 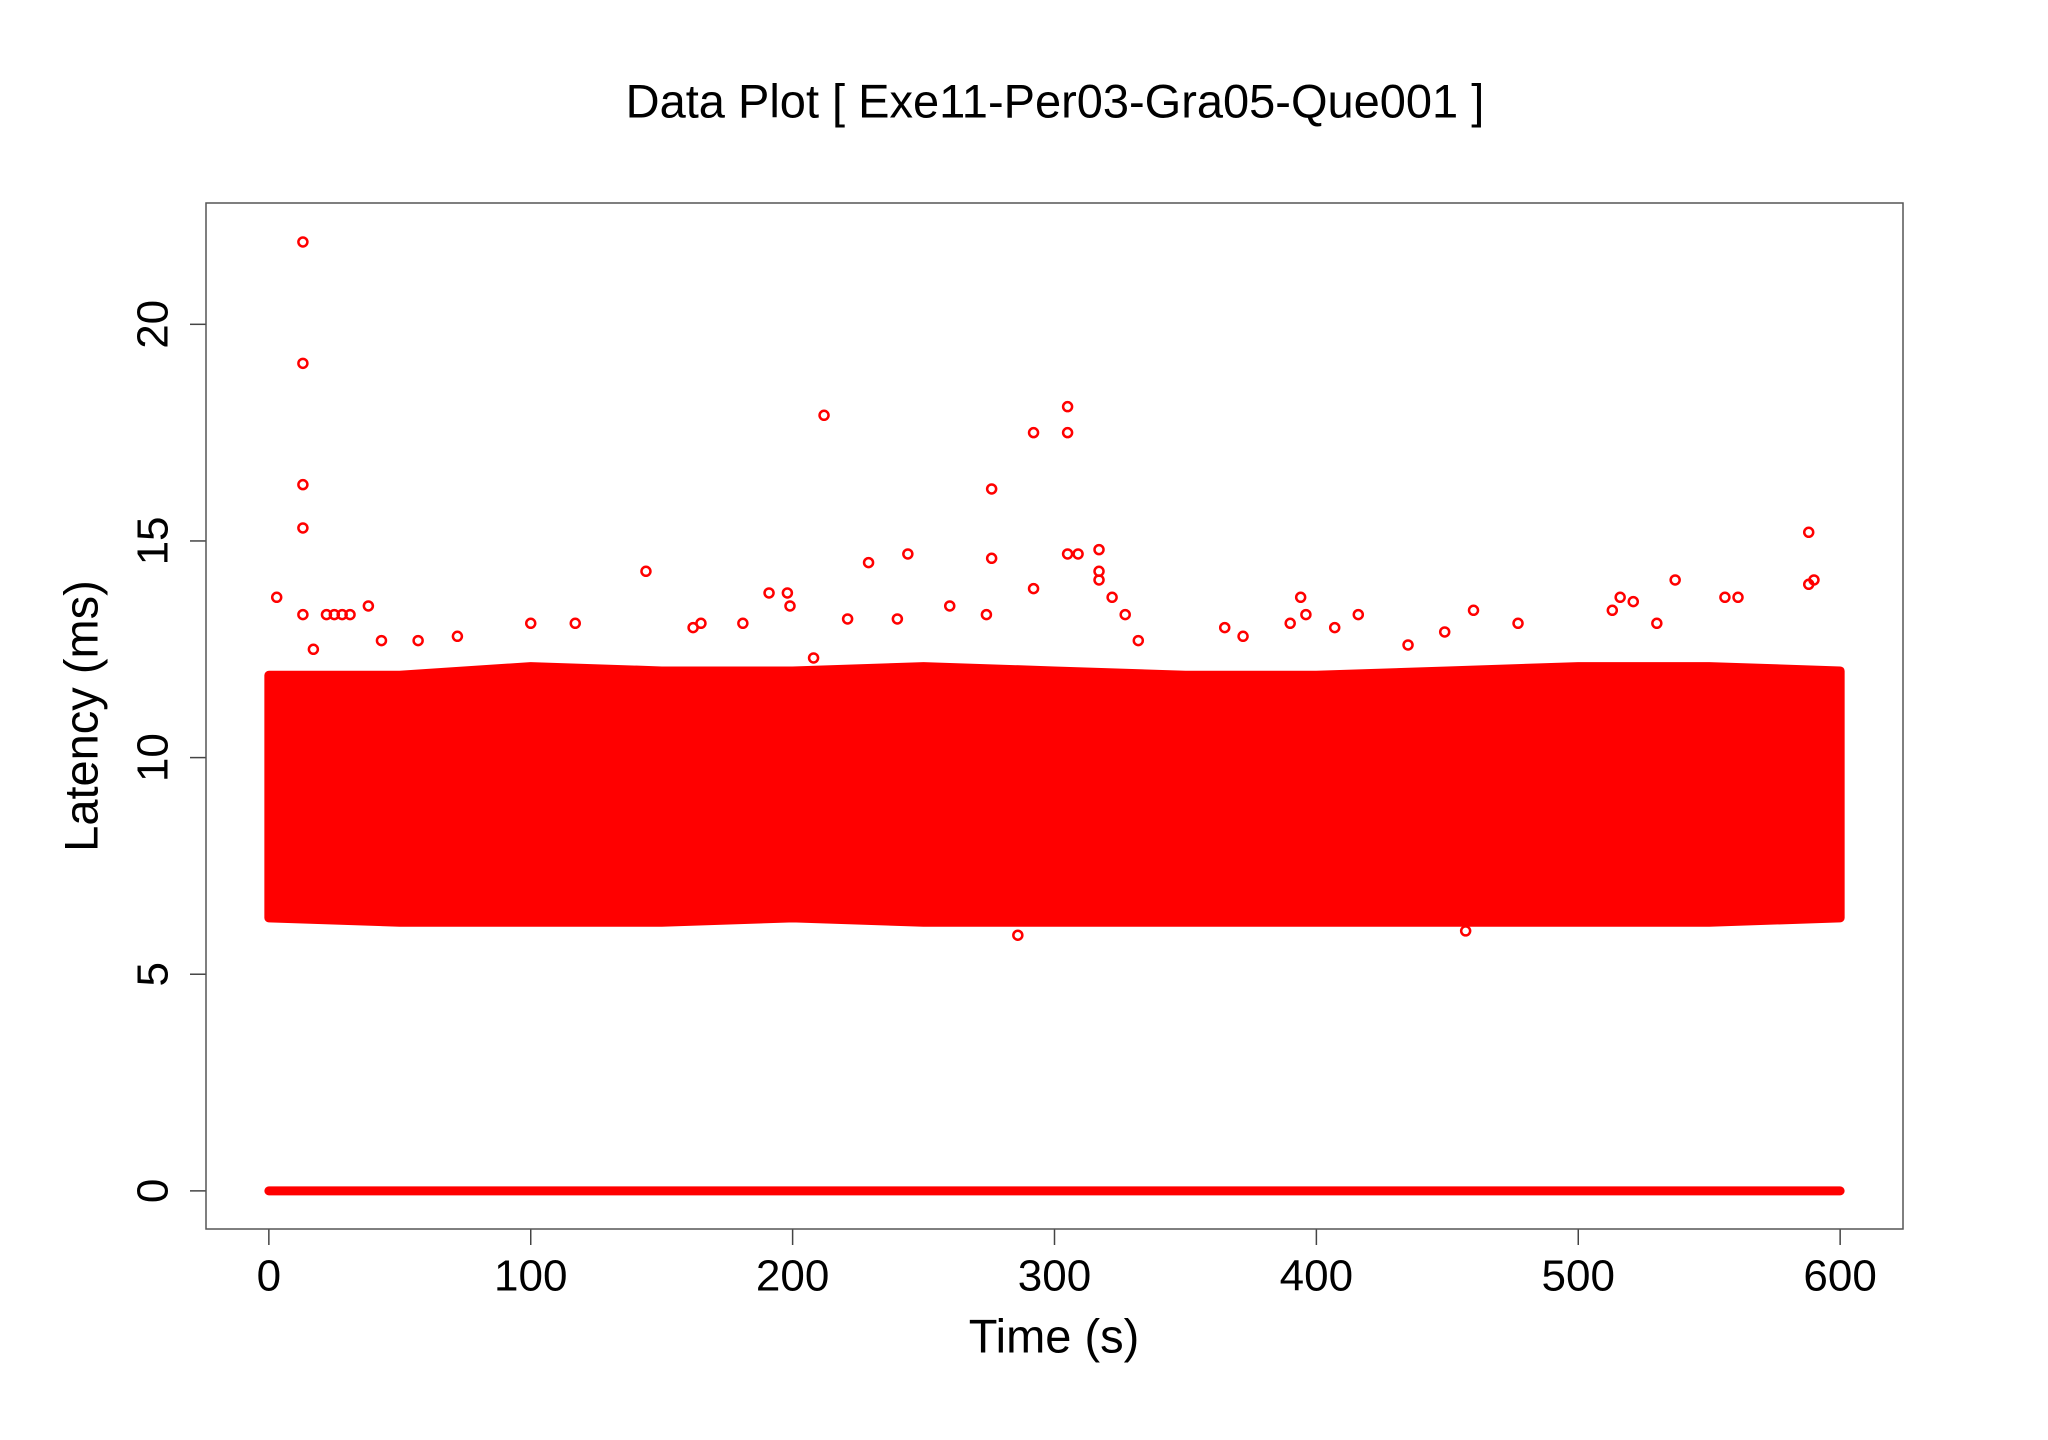 I want to click on y-axis-label: Latency (ms), so click(x=80, y=716).